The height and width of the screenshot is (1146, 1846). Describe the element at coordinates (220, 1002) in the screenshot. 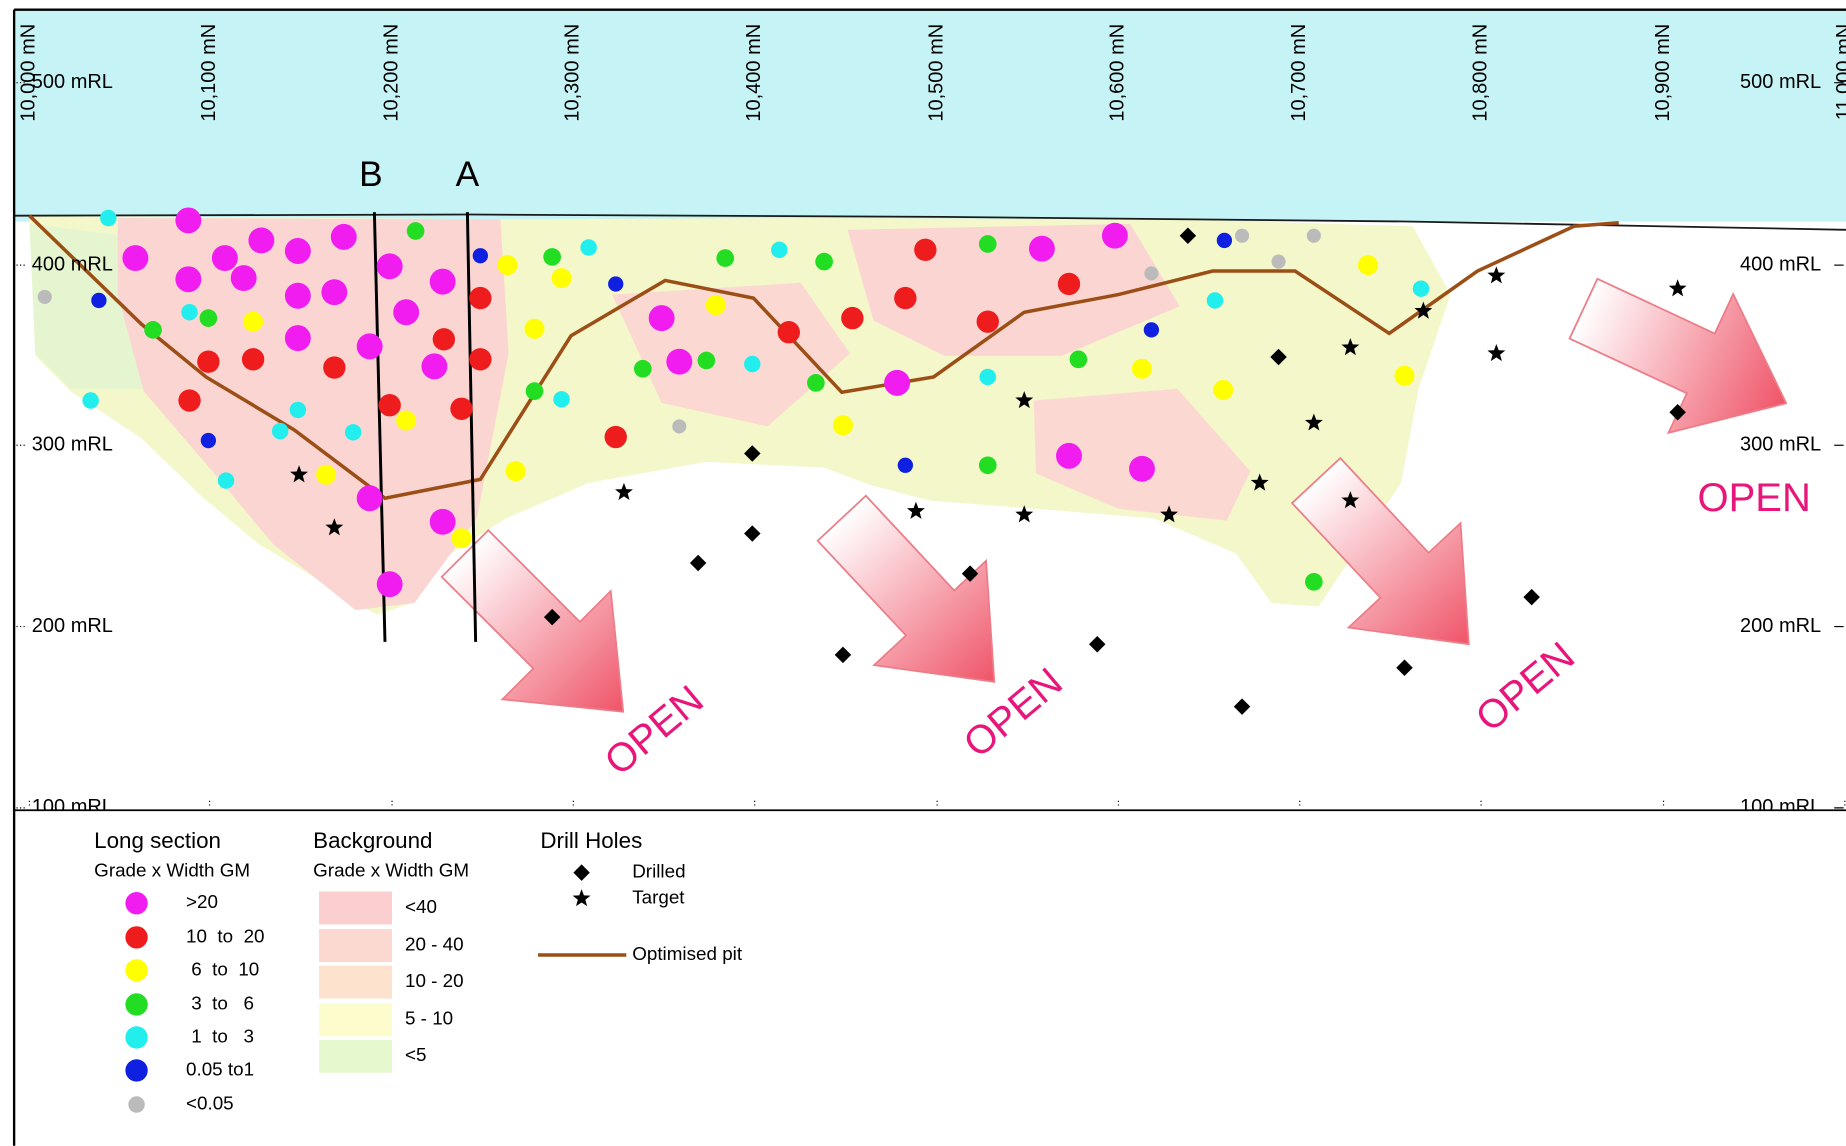

I see `legend-label: 3 to 6` at that location.